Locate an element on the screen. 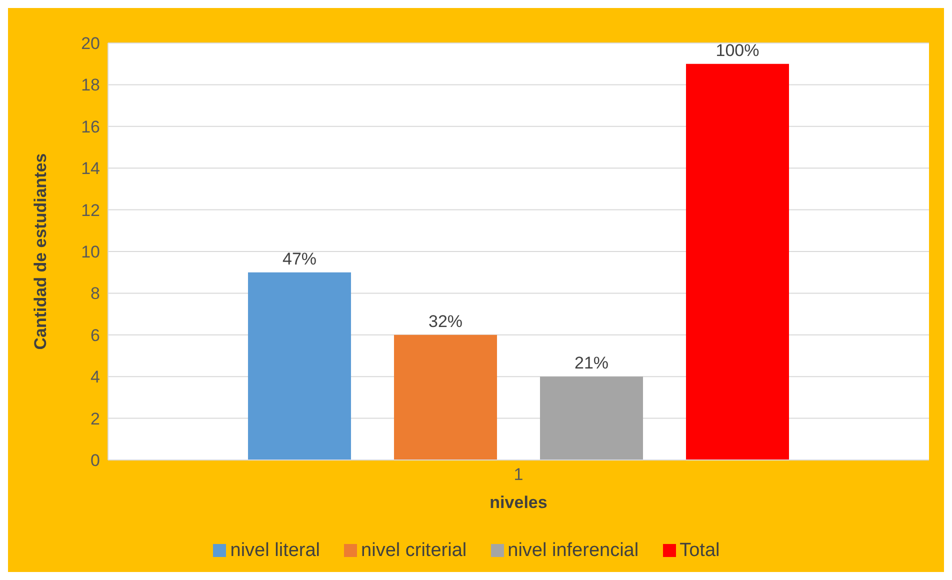 The height and width of the screenshot is (580, 952). y-axis-title: Cantidad de estudiantes is located at coordinates (40, 251).